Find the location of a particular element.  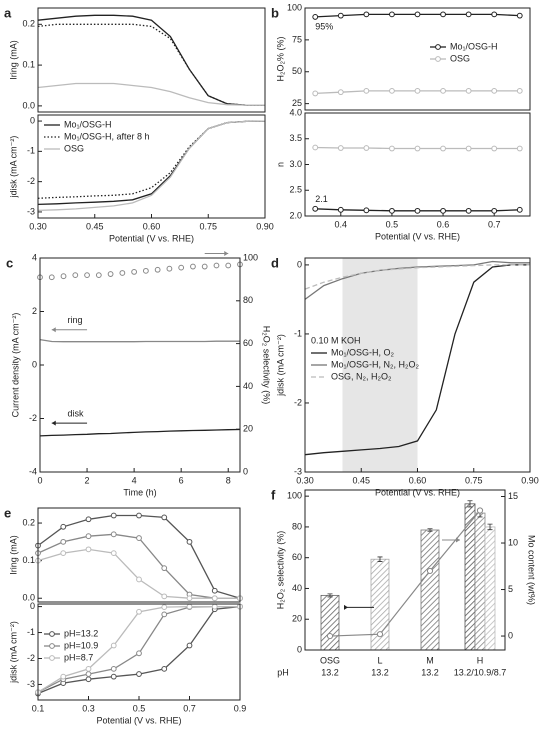

legend-label: OSG, N₂, H₂O₂ is located at coordinates (361, 376).